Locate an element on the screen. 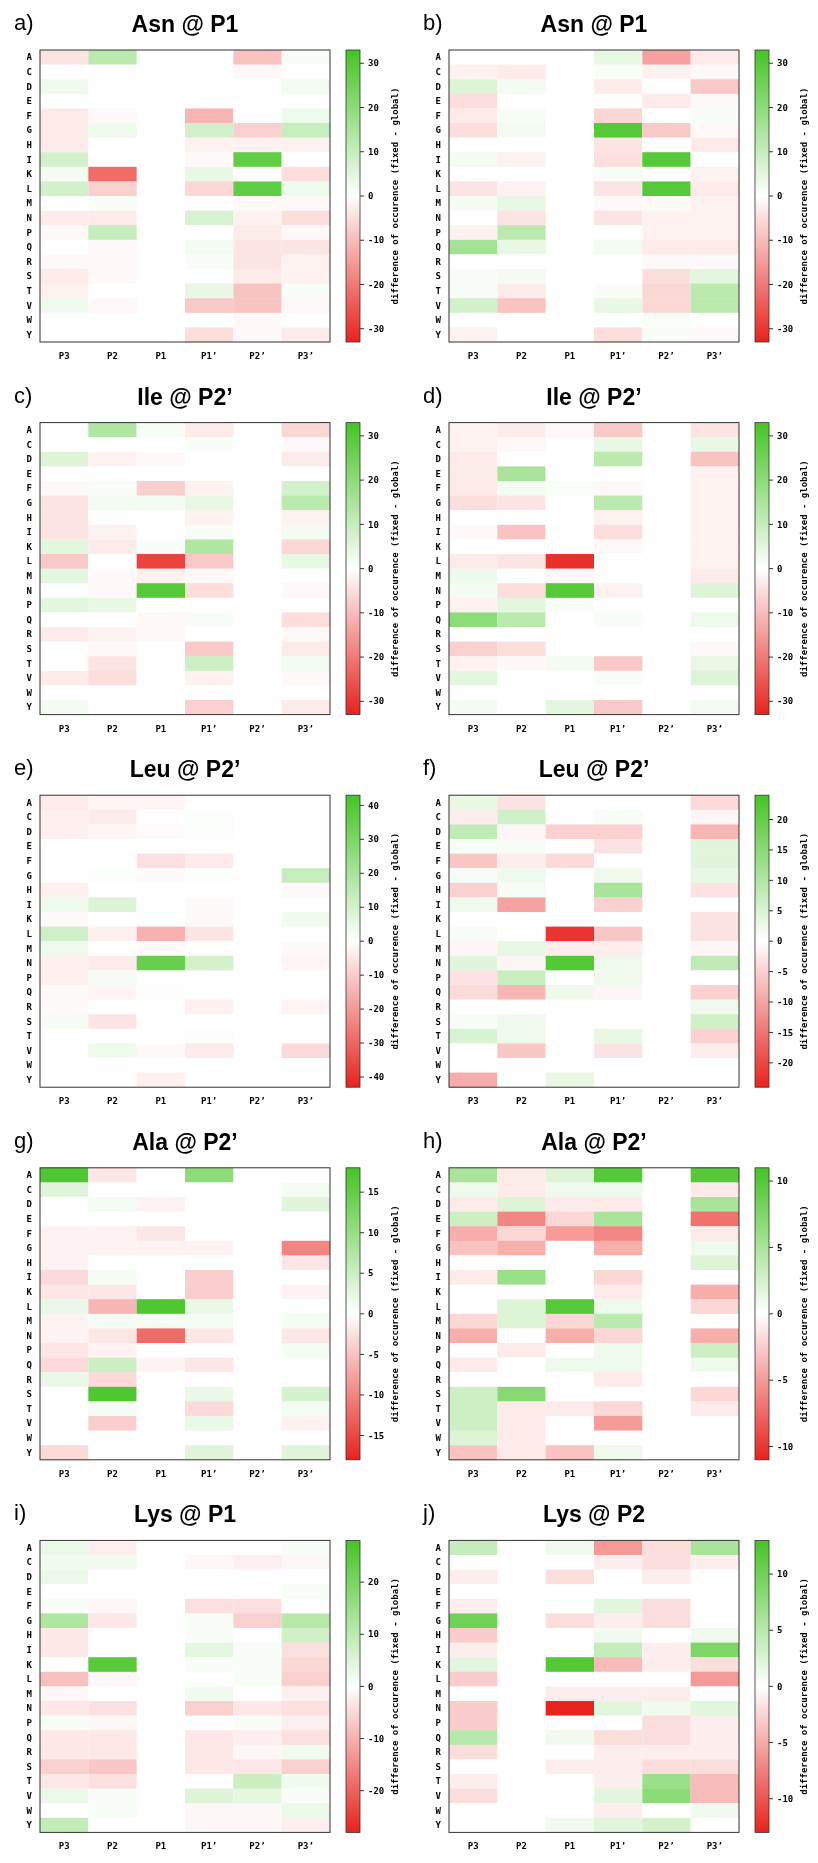 The width and height of the screenshot is (818, 1863). color-bar-label: -30 is located at coordinates (376, 328).